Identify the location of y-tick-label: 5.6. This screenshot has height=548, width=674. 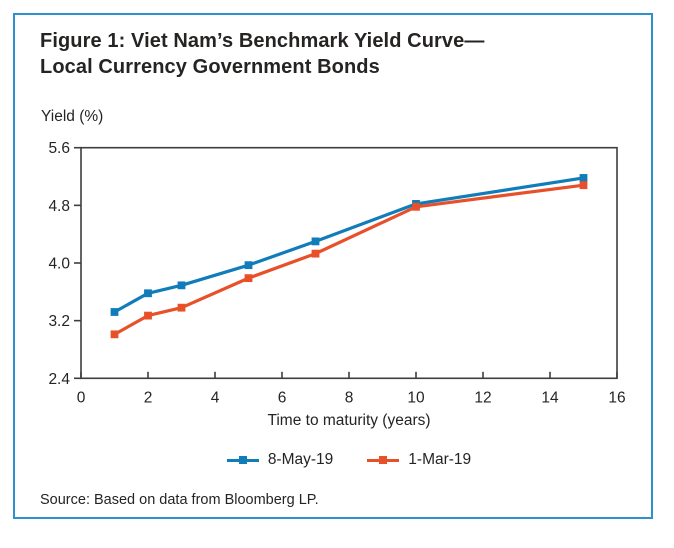
(59, 148).